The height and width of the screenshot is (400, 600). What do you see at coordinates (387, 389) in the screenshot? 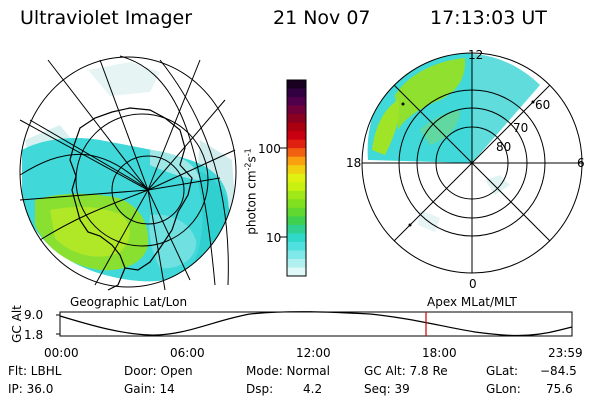
I see `seq-info: Seq: 39` at bounding box center [387, 389].